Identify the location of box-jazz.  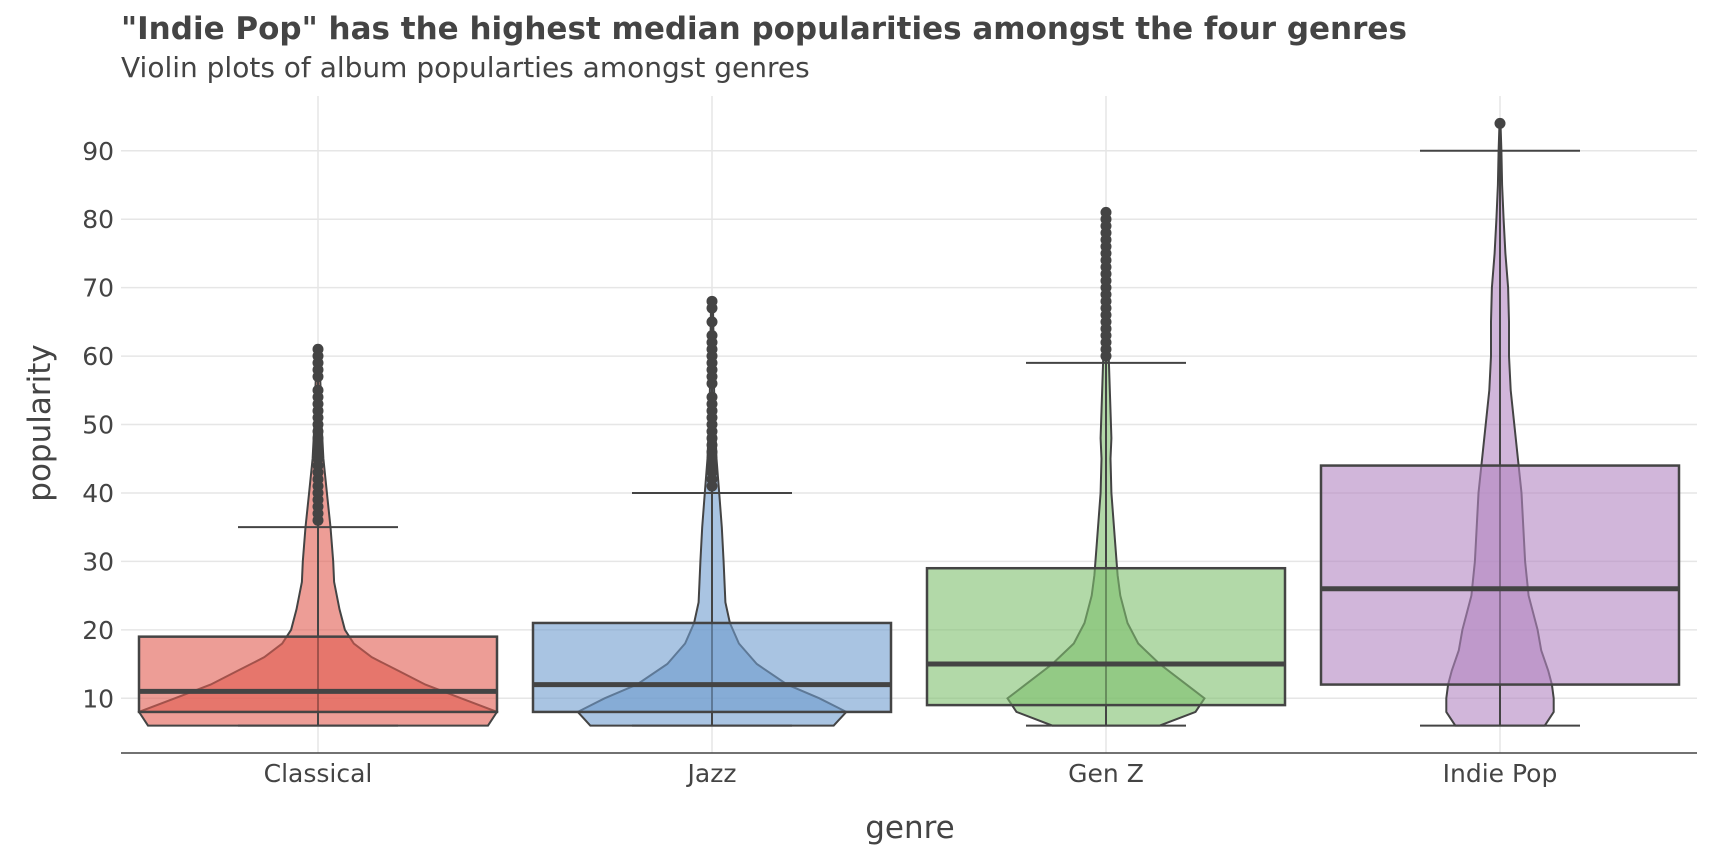
(712, 667).